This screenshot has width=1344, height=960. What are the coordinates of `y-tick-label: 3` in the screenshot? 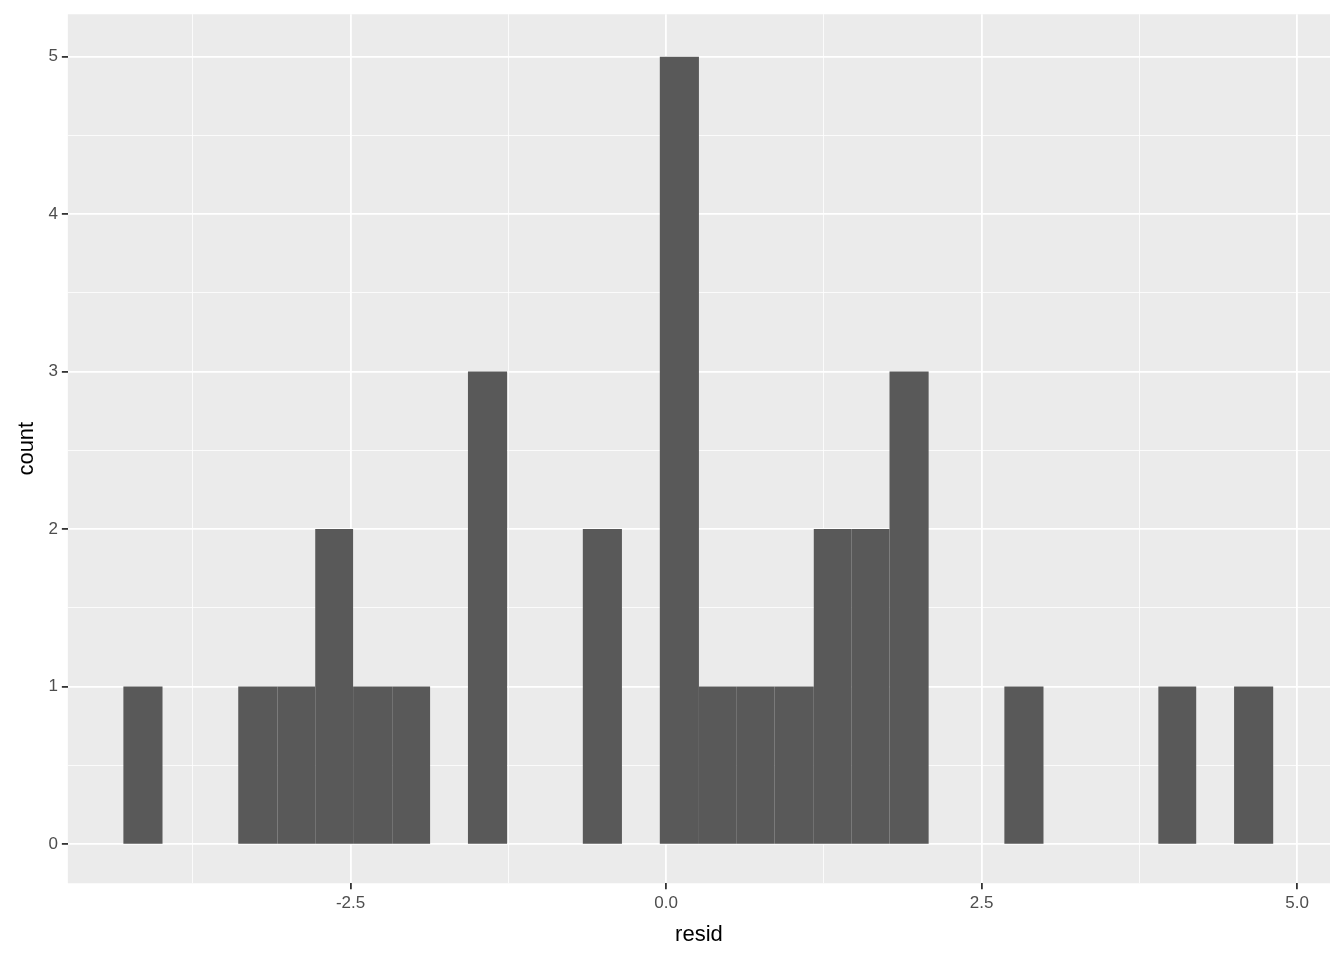 It's located at (53, 371).